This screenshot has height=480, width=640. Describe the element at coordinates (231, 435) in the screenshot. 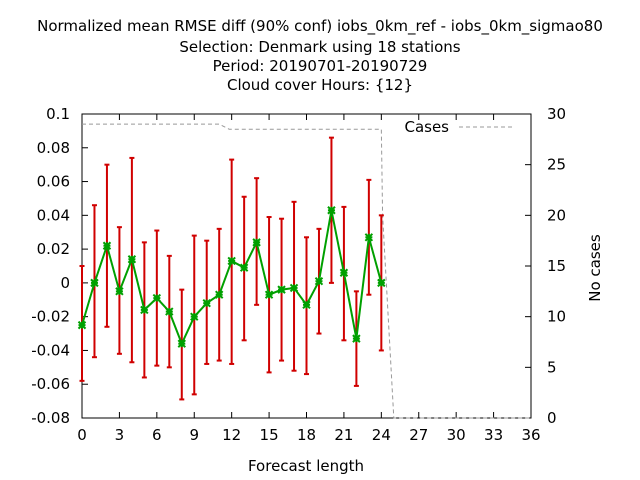

I see `x-tick-label: 12` at that location.